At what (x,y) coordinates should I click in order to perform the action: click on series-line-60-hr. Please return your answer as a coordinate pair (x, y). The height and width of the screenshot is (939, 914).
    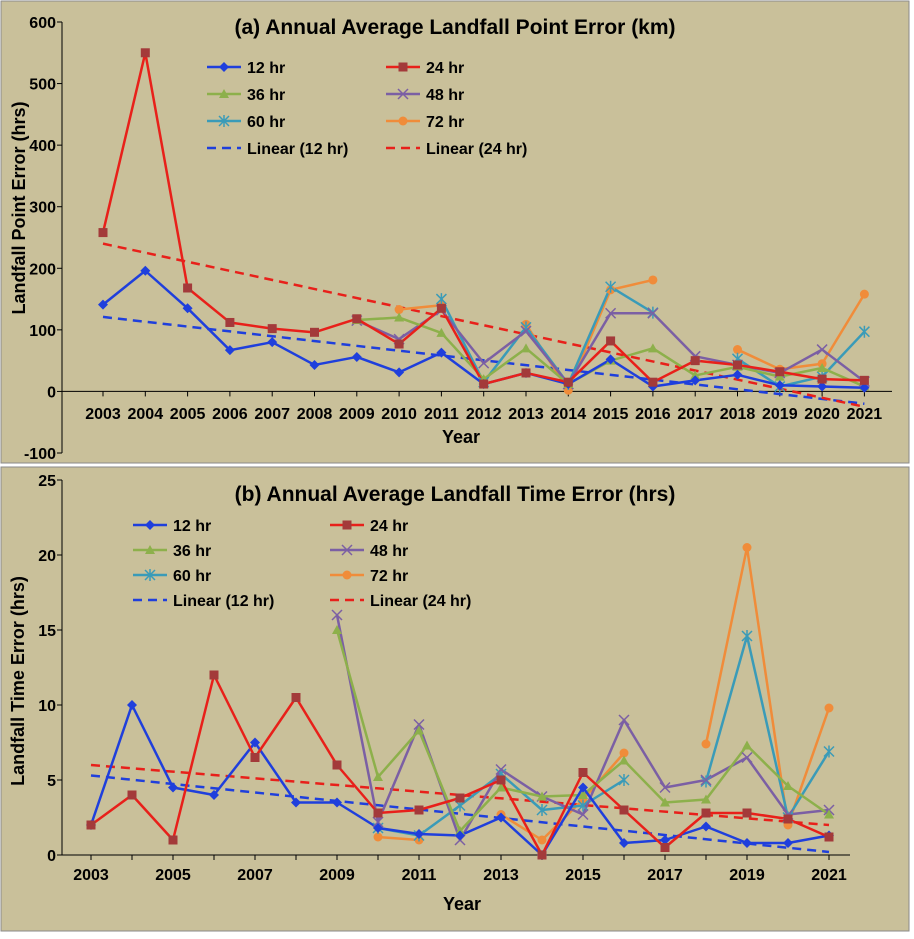
    Looking at the image, I should click on (767, 726).